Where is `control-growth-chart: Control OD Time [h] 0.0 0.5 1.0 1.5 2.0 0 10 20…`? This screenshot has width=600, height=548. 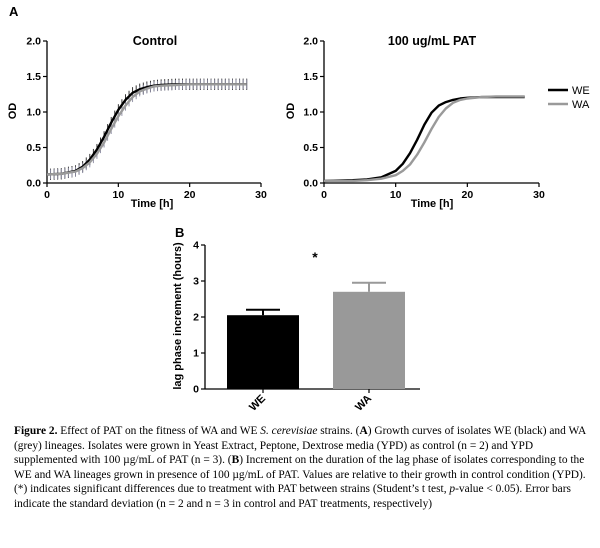
control-growth-chart: Control OD Time [h] 0.0 0.5 1.0 1.5 2.0 0 10 20… is located at coordinates (137, 122).